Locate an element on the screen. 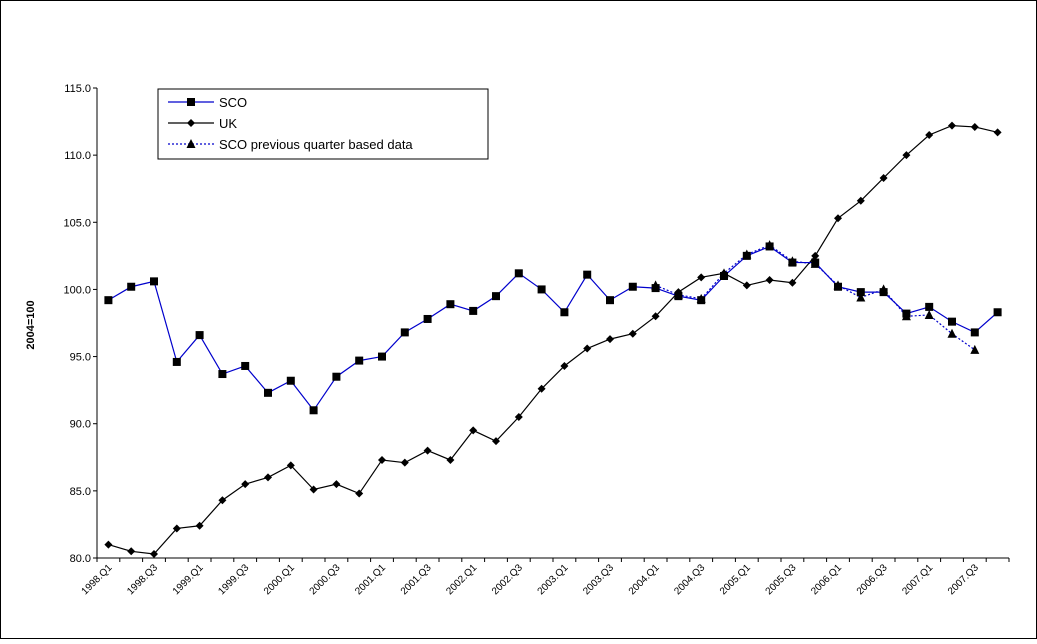 The height and width of the screenshot is (644, 1037). y-tick-label: 80.0 is located at coordinates (80, 559).